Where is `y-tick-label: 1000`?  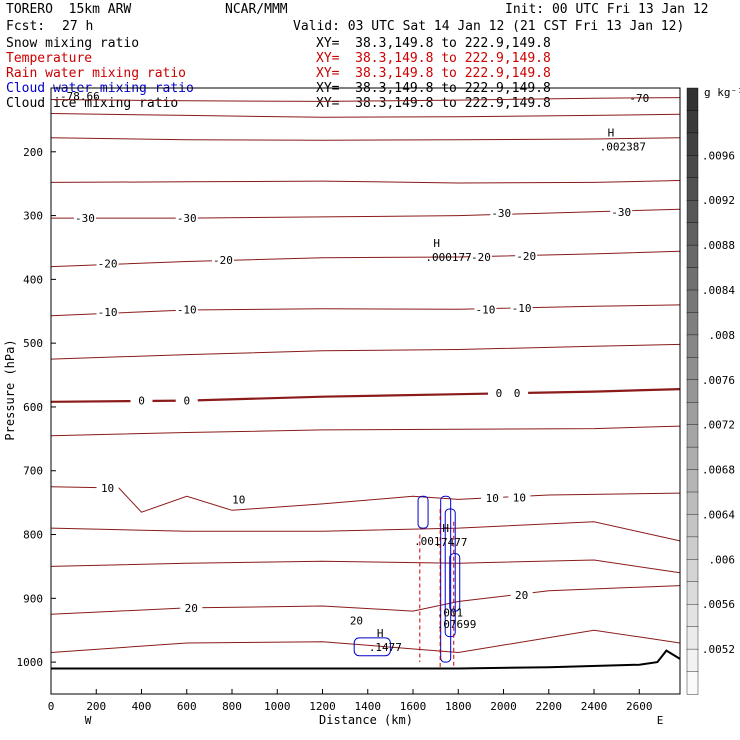 y-tick-label: 1000 is located at coordinates (30, 662).